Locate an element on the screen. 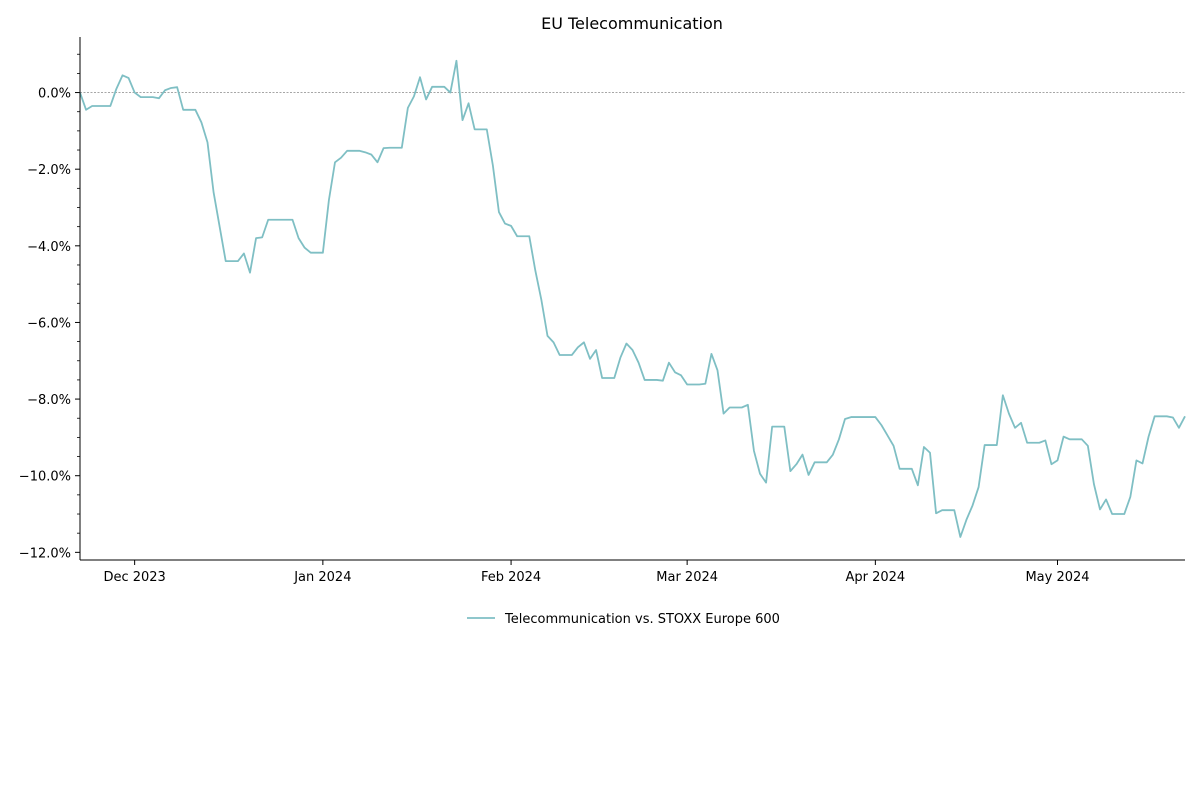 The height and width of the screenshot is (800, 1200). legend: Telecommunication vs. STOXX Europe 600 is located at coordinates (623, 619).